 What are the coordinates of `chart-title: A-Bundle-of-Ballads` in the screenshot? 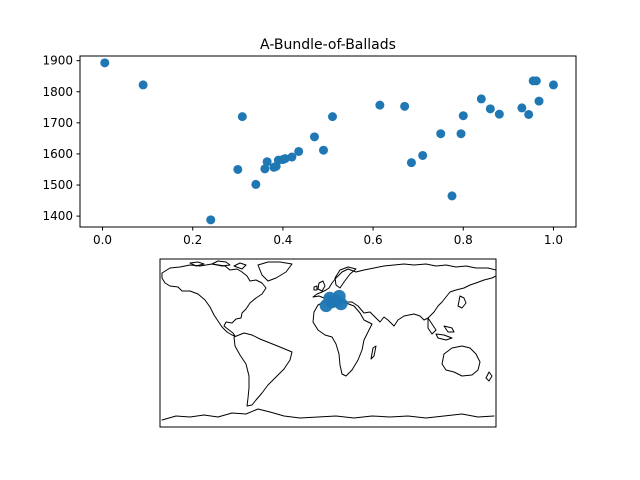 It's located at (328, 45).